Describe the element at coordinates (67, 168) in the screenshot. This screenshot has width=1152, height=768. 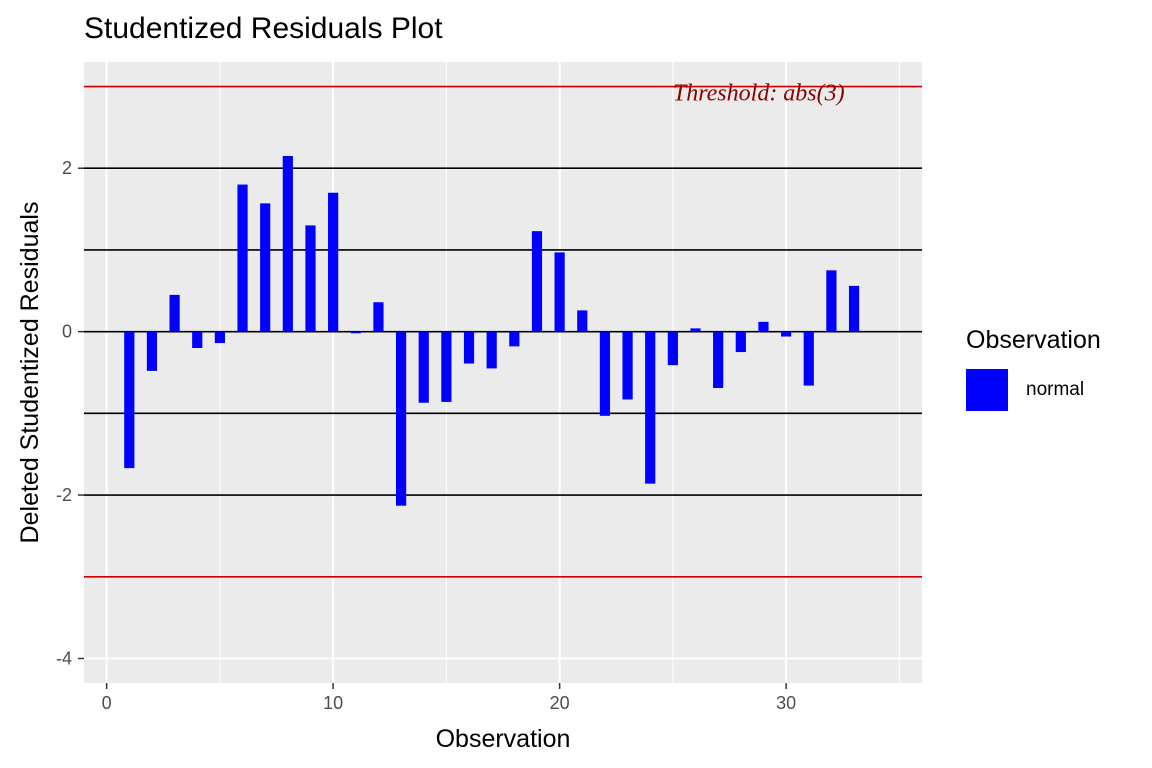
I see `y-tick-label: 2` at that location.